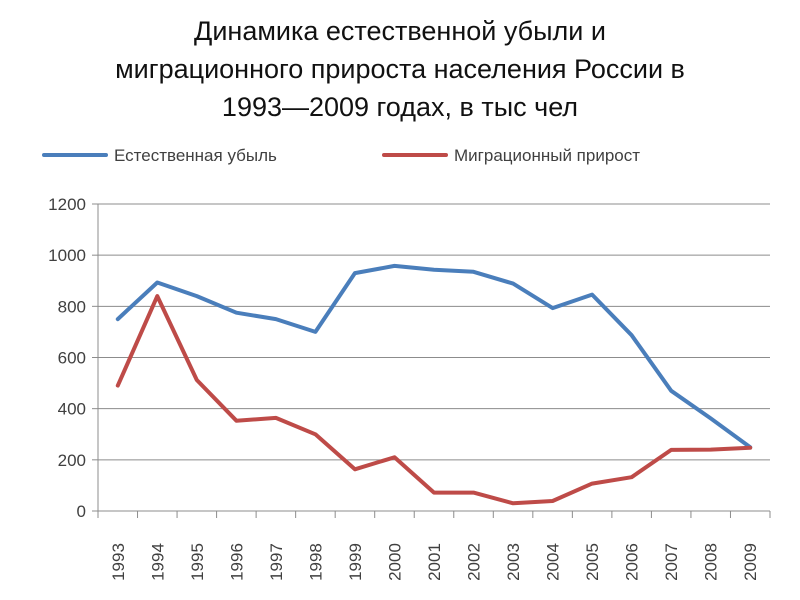 Image resolution: width=800 pixels, height=600 pixels. I want to click on y-tick-label-200: 200, so click(72, 460).